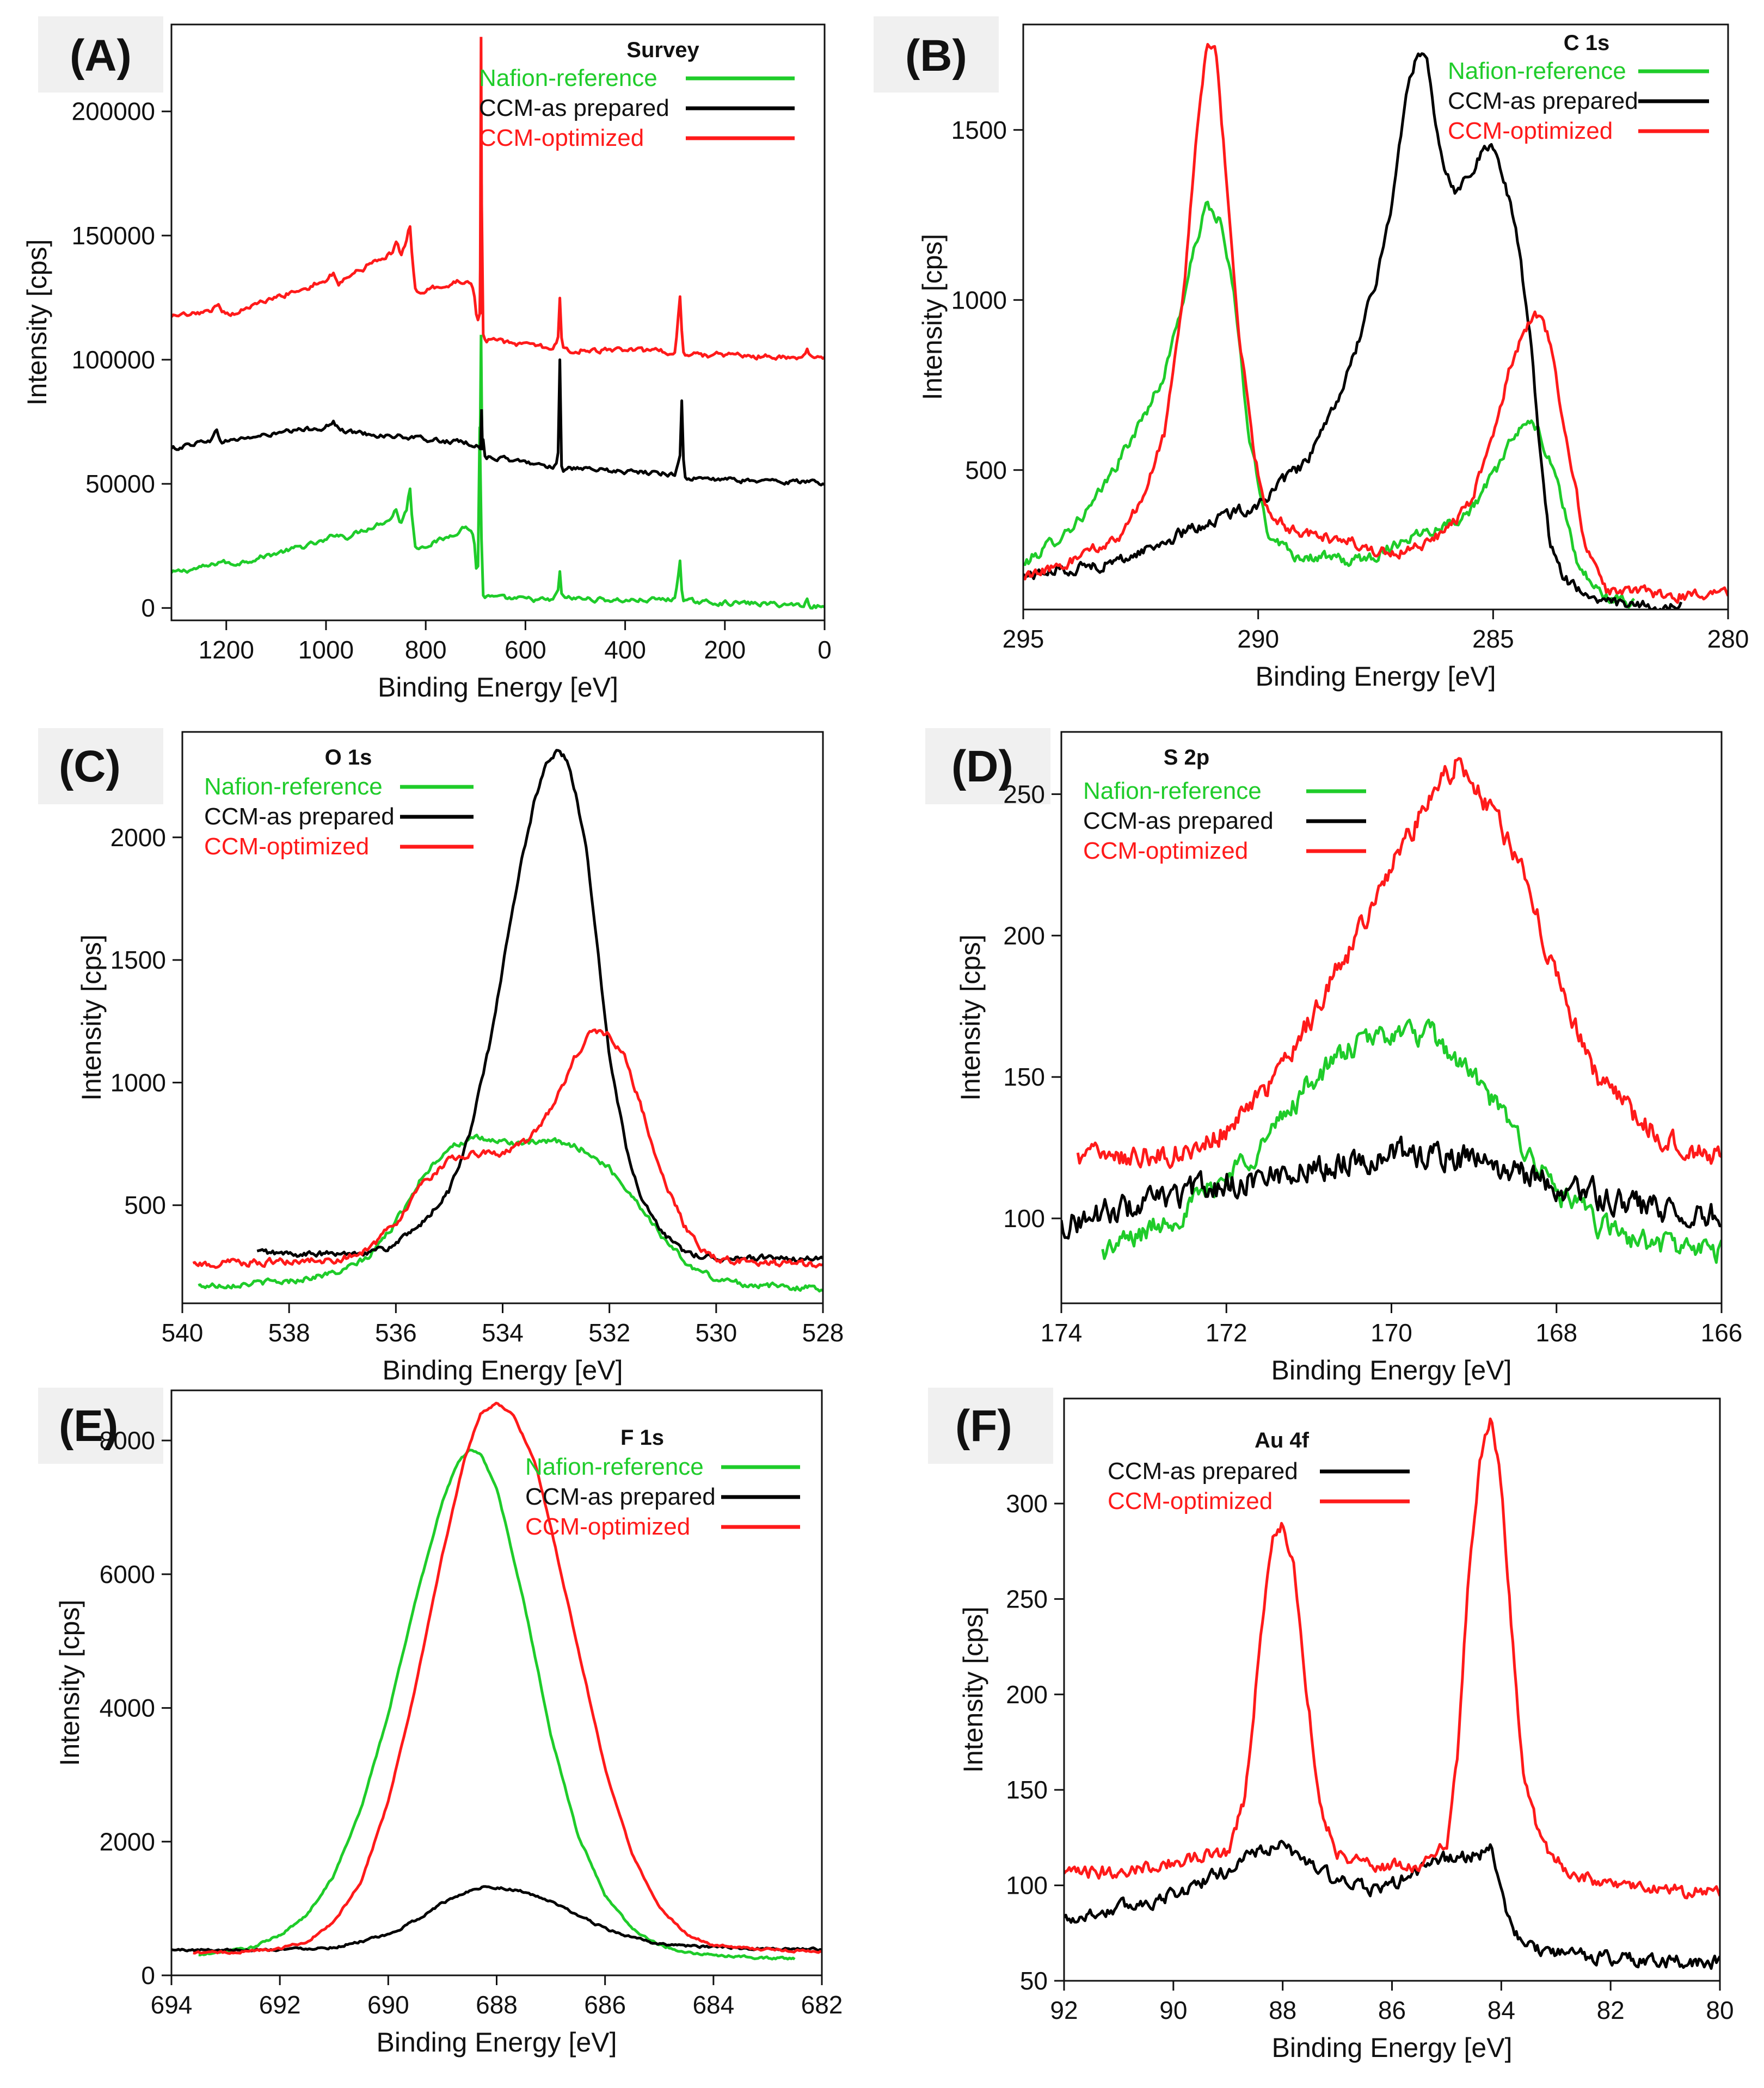 This screenshot has height=2088, width=1764. What do you see at coordinates (172, 2005) in the screenshot?
I see `x-tick-label: 694` at bounding box center [172, 2005].